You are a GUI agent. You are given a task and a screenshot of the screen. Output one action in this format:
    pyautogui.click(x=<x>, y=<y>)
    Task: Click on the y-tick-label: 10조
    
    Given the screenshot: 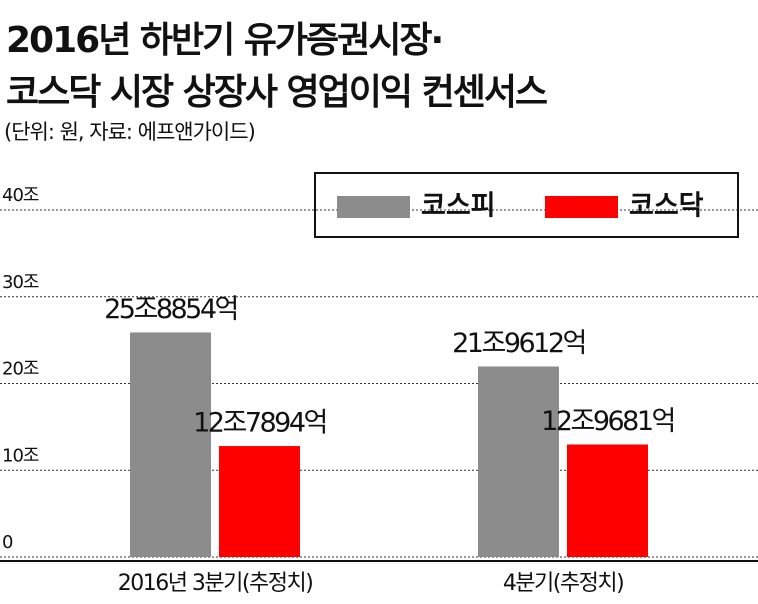 What is the action you would take?
    pyautogui.click(x=20, y=455)
    